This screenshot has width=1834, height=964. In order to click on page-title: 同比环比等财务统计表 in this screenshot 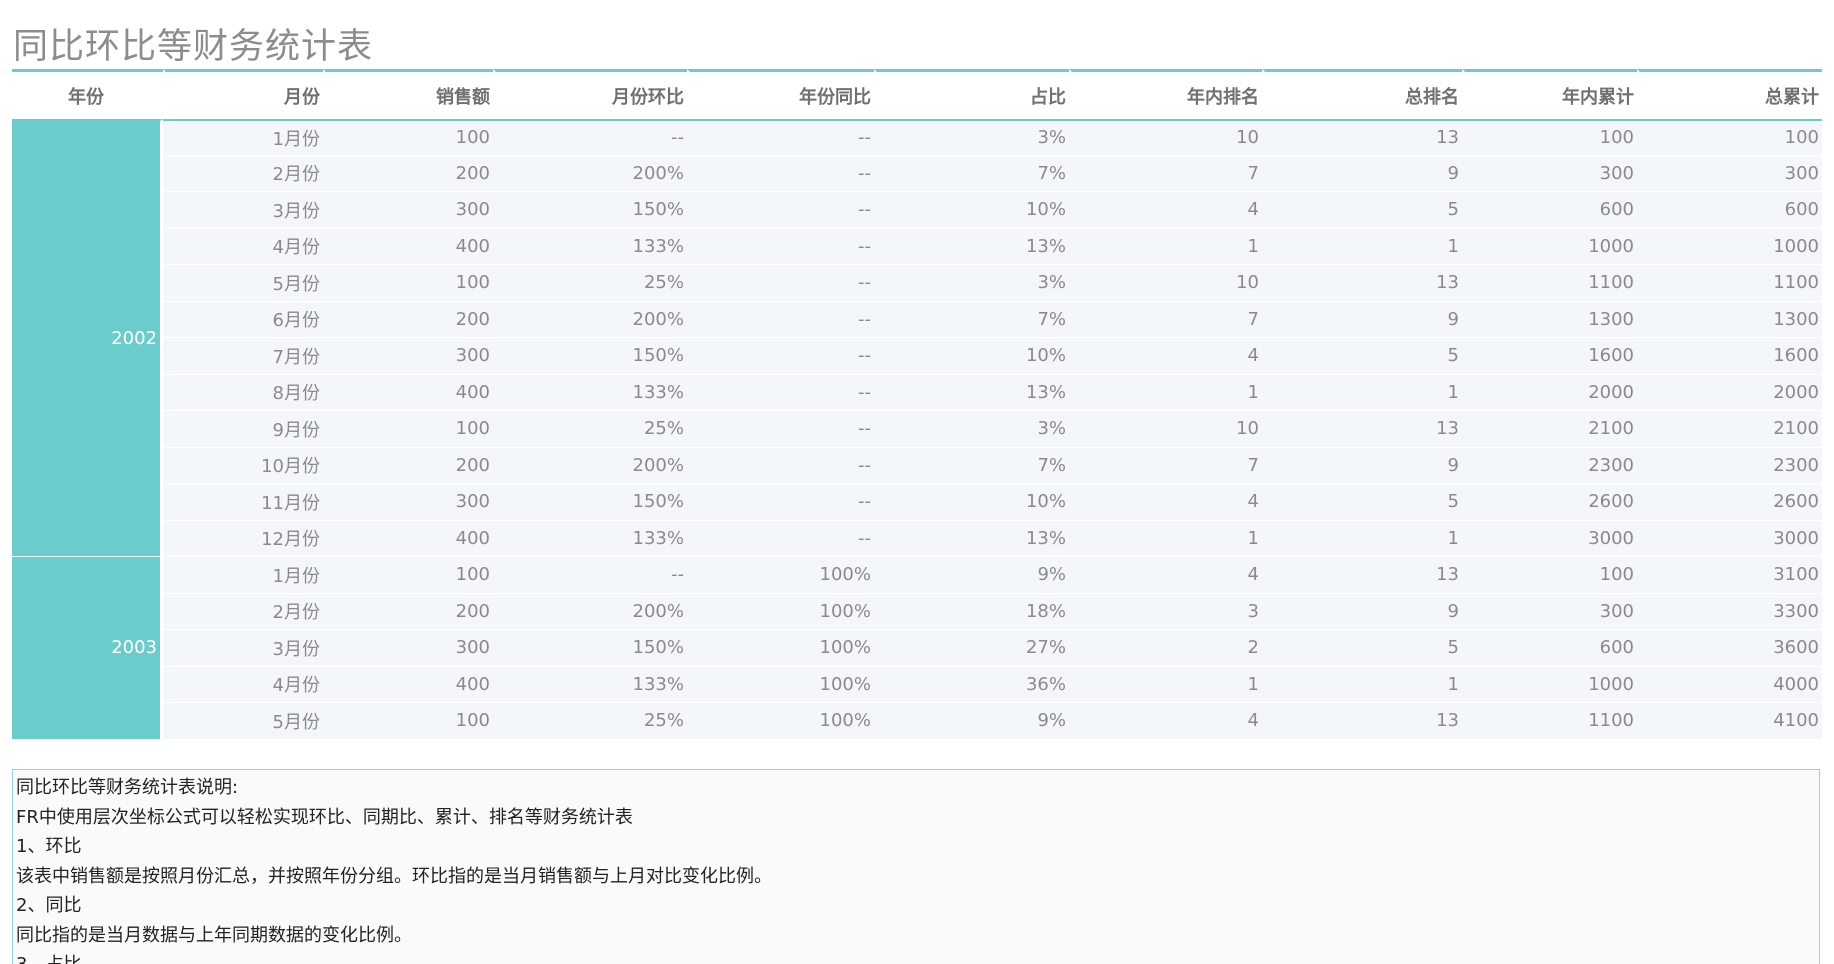, I will do `click(193, 47)`.